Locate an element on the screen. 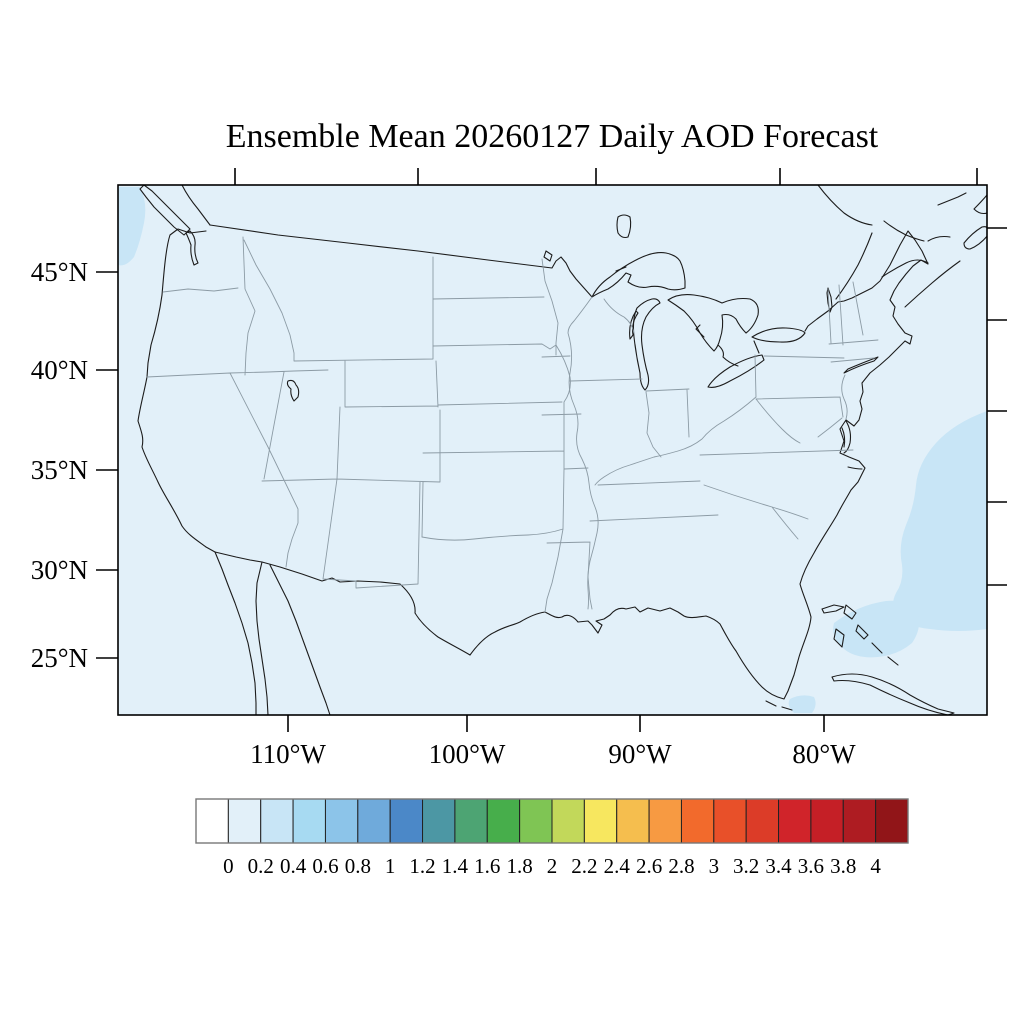 The width and height of the screenshot is (1024, 1029). quebec-north-shore is located at coordinates (845, 205).